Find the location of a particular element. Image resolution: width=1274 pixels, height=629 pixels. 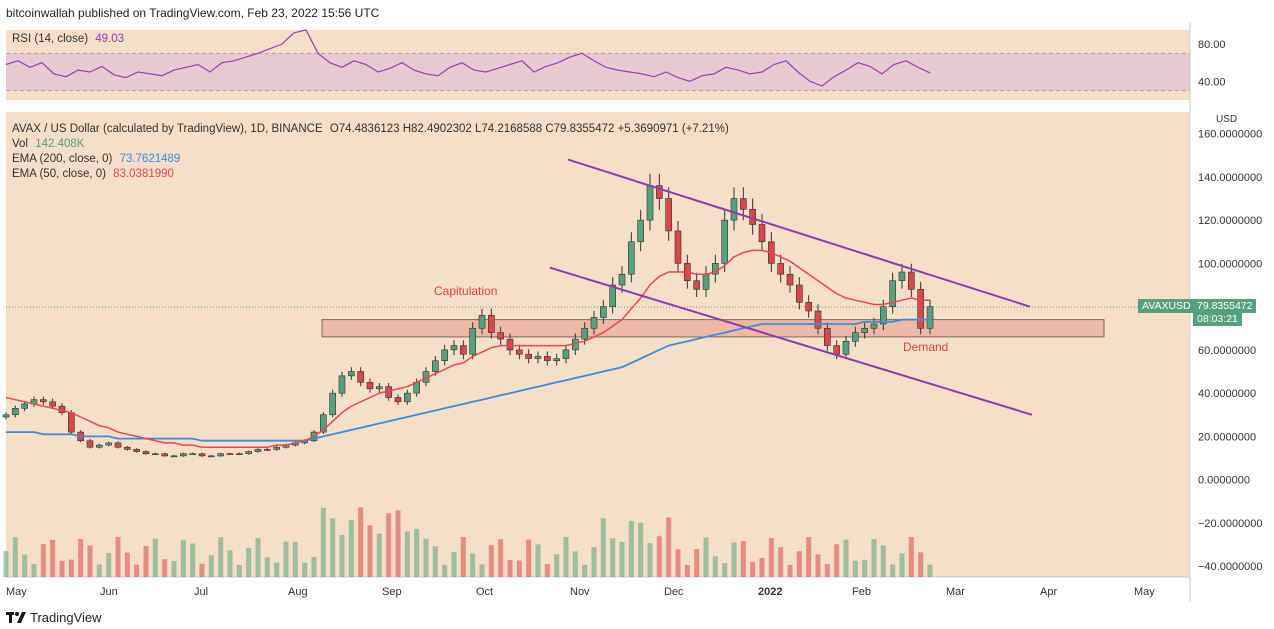

rsi-tick-label: 80.00 is located at coordinates (1212, 45).